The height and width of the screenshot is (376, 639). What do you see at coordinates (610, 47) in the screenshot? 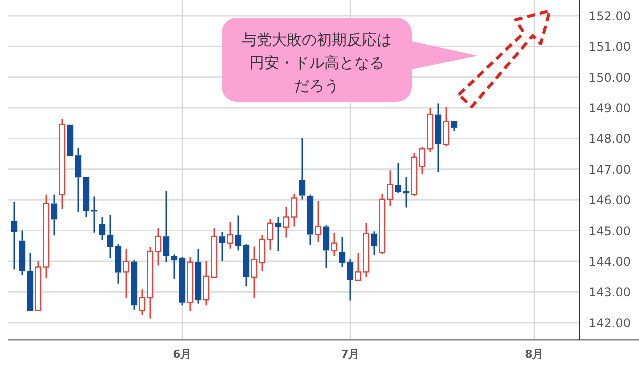
I see `y-tick-label: 151.00` at bounding box center [610, 47].